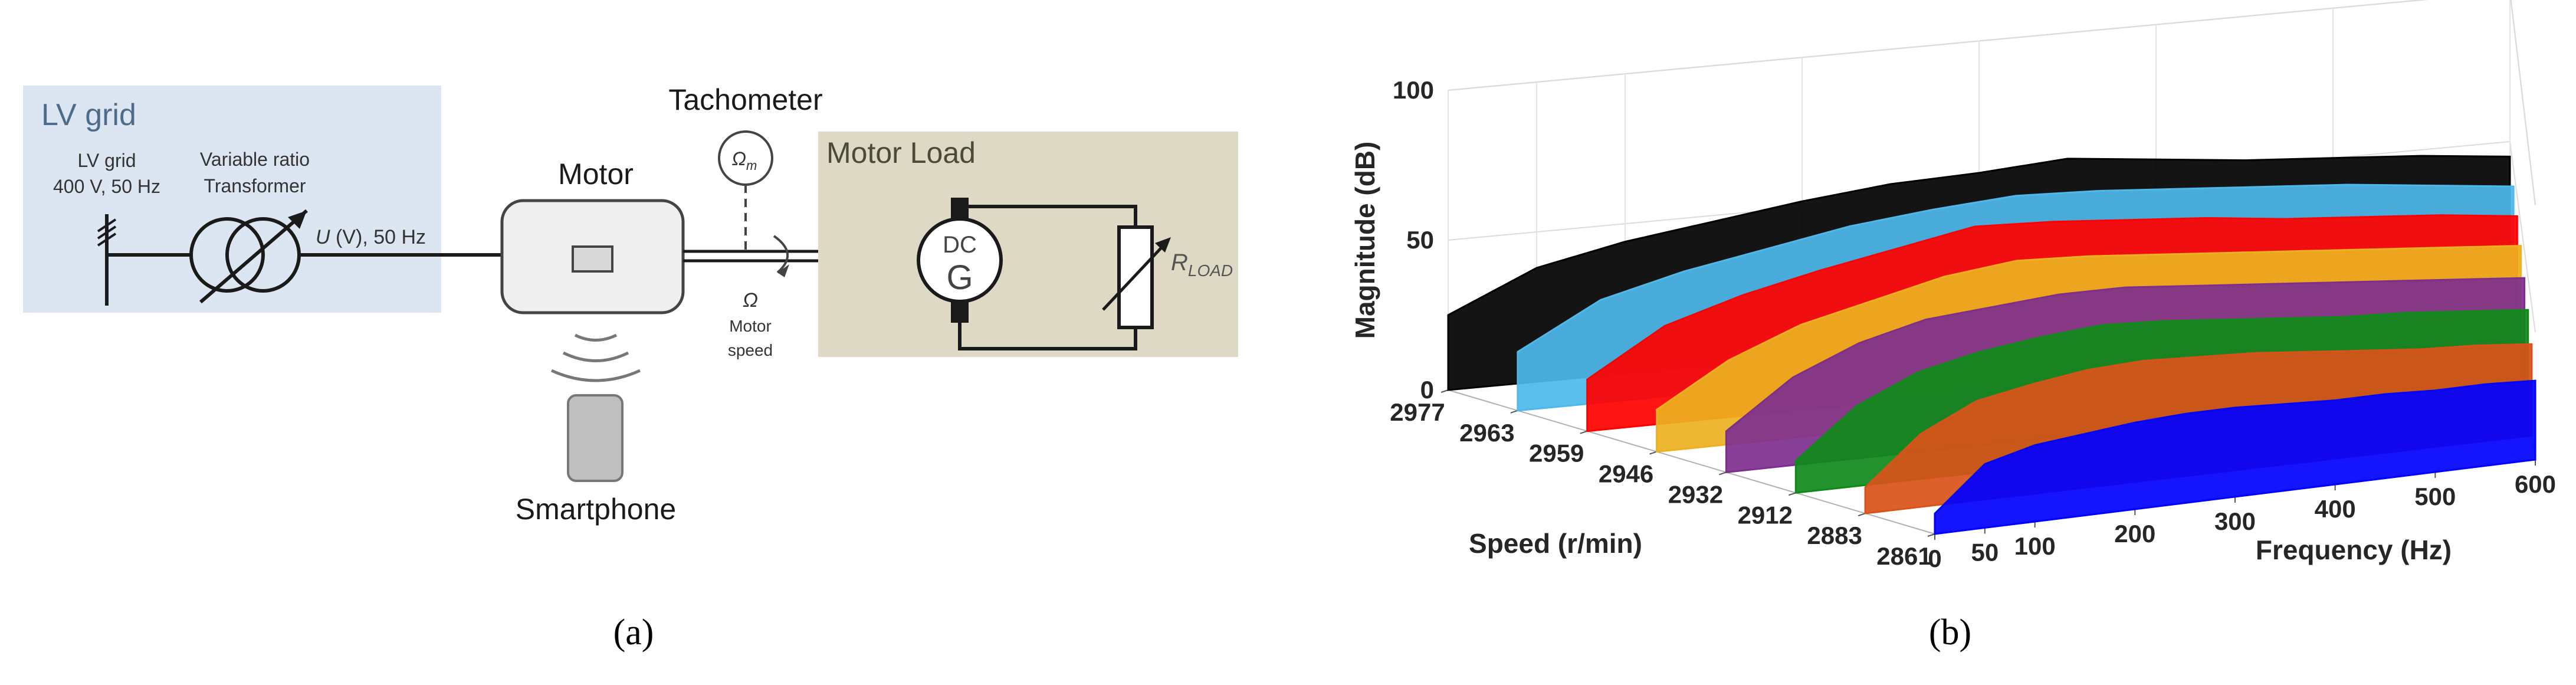  Describe the element at coordinates (2035, 546) in the screenshot. I see `x-tick-label: 100` at that location.